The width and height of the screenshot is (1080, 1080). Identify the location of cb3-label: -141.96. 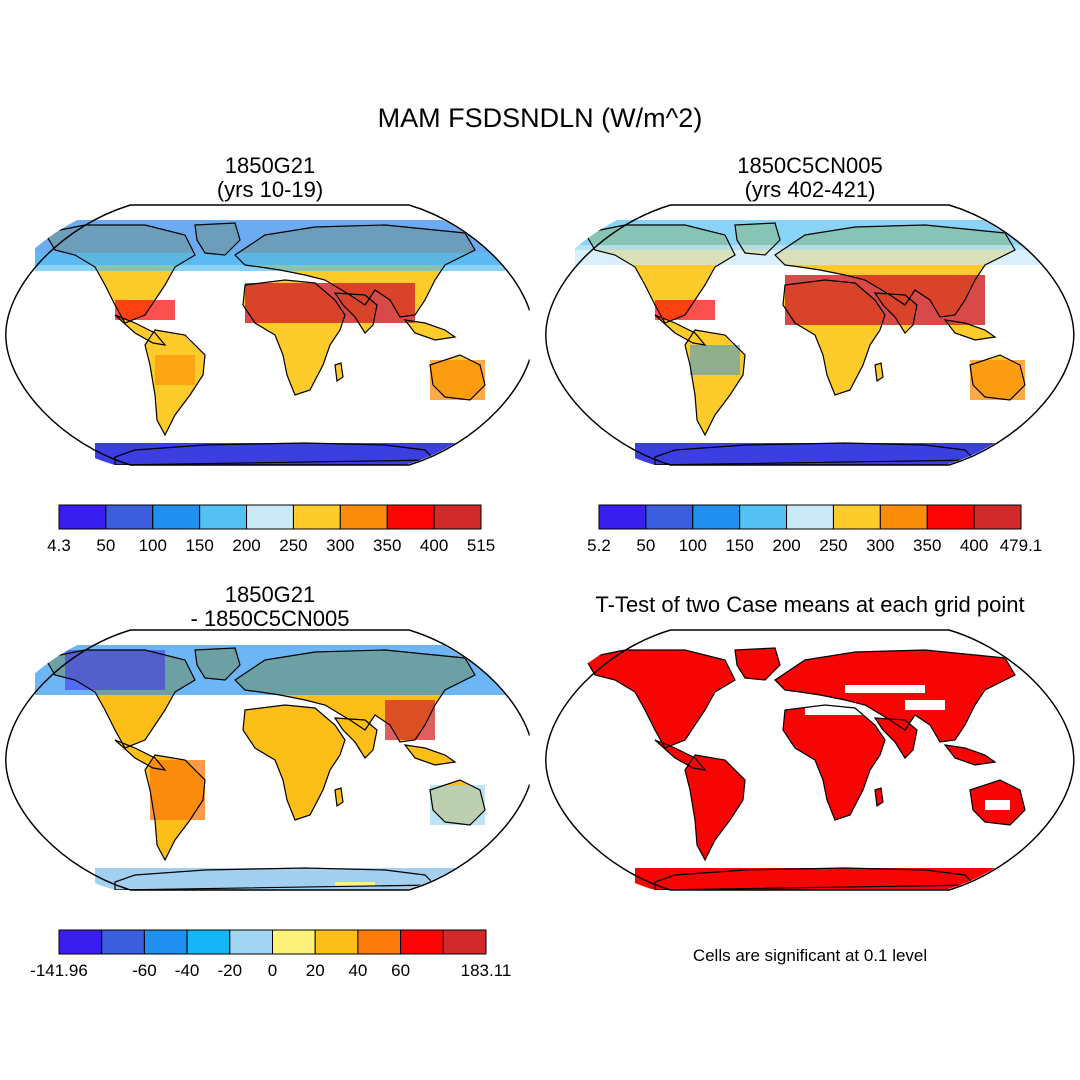
(59, 970).